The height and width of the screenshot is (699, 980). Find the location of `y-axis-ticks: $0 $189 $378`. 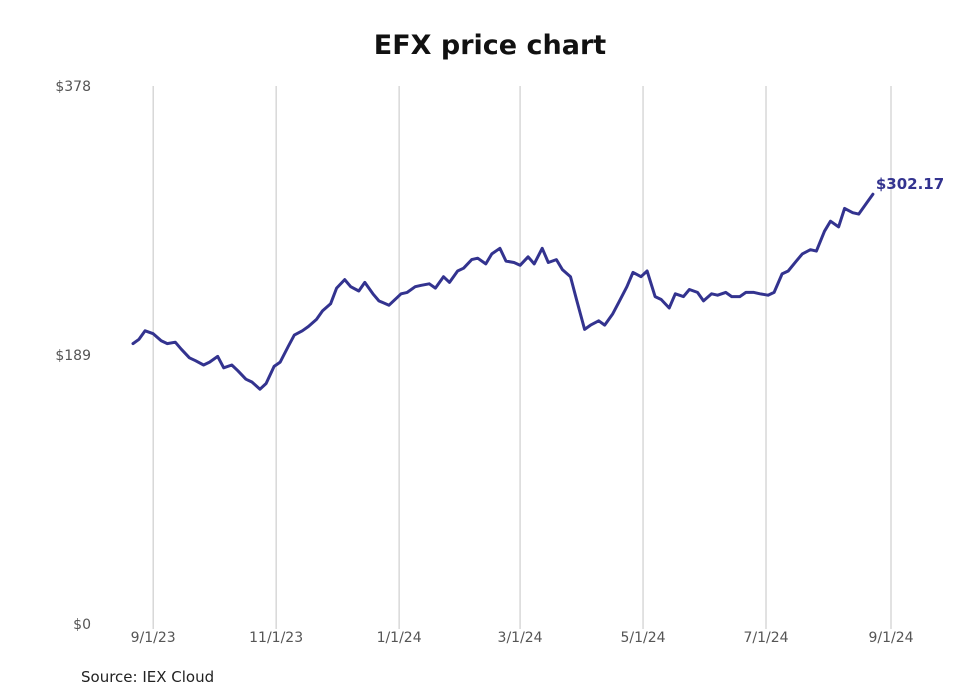

y-axis-ticks: $0 $189 $378 is located at coordinates (73, 356).